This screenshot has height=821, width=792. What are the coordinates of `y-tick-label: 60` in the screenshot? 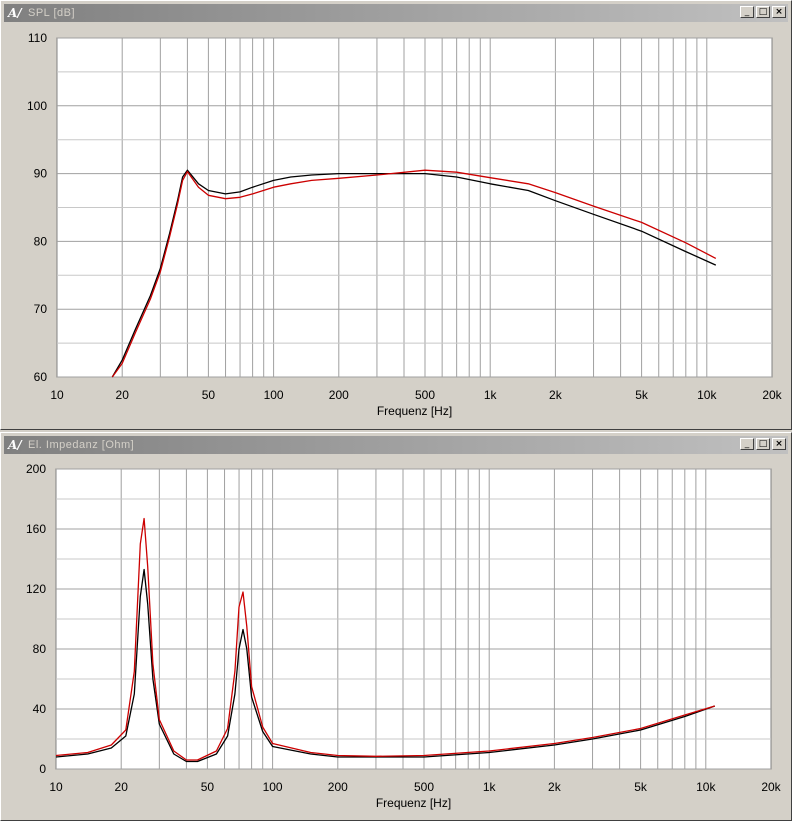 It's located at (41, 377).